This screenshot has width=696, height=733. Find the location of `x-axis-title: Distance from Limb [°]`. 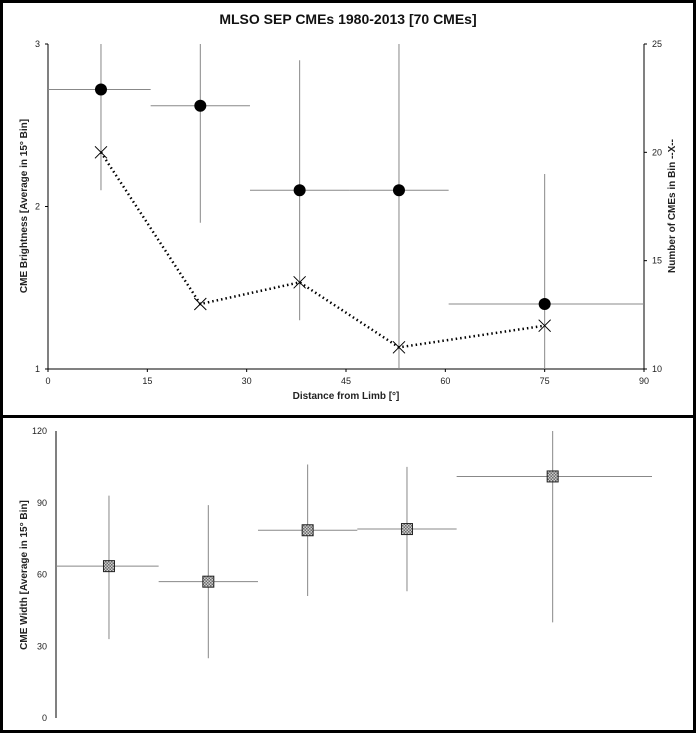

x-axis-title: Distance from Limb [°] is located at coordinates (346, 396).